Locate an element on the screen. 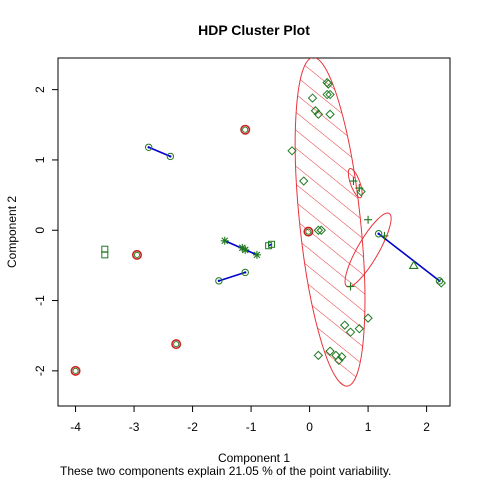 The width and height of the screenshot is (480, 480). y-tick-label: 0 is located at coordinates (40, 230).